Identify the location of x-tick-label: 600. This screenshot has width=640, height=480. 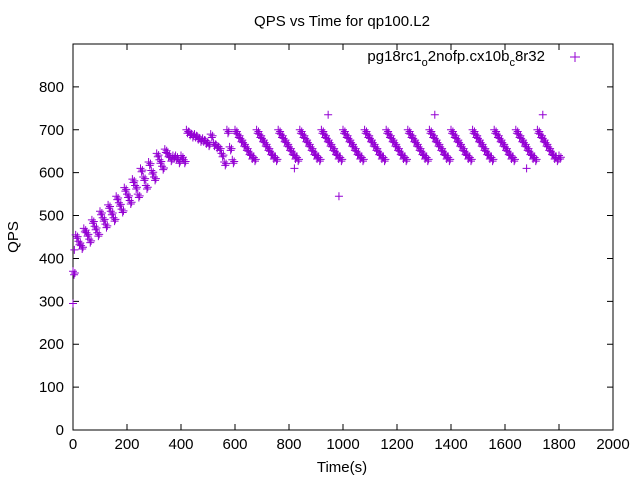
(234, 444).